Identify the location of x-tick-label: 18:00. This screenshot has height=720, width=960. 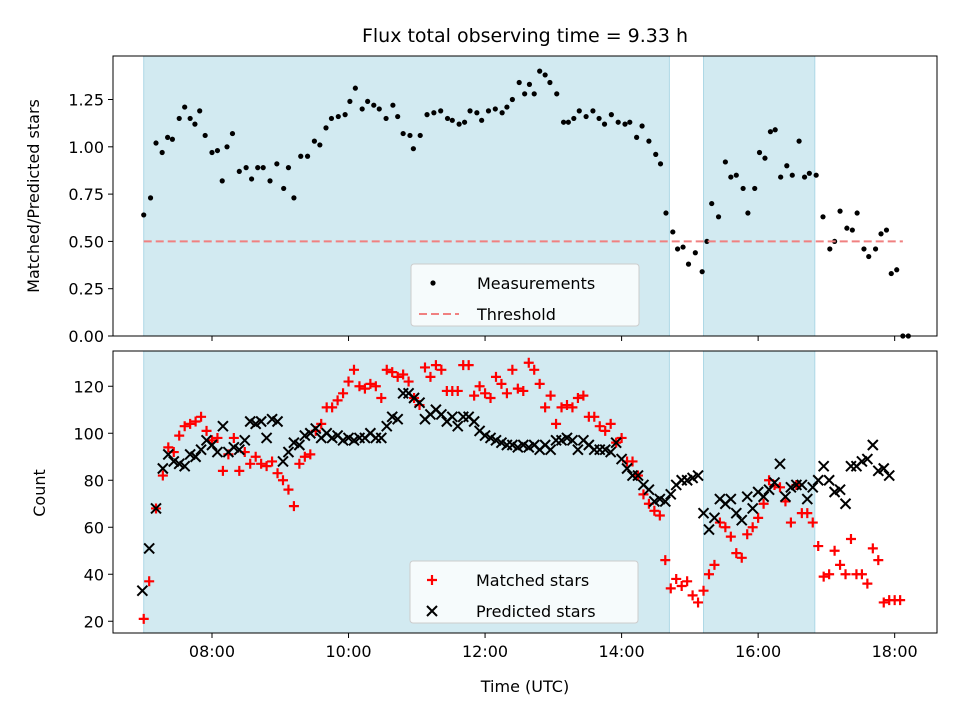
(895, 651).